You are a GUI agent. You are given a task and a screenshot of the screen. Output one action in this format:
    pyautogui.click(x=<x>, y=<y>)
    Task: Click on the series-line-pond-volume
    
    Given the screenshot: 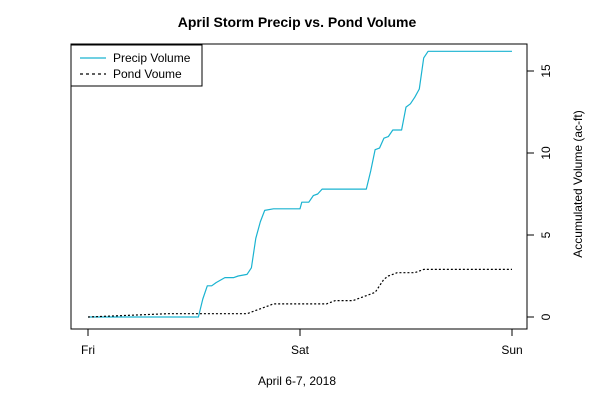 What is the action you would take?
    pyautogui.click(x=299, y=293)
    